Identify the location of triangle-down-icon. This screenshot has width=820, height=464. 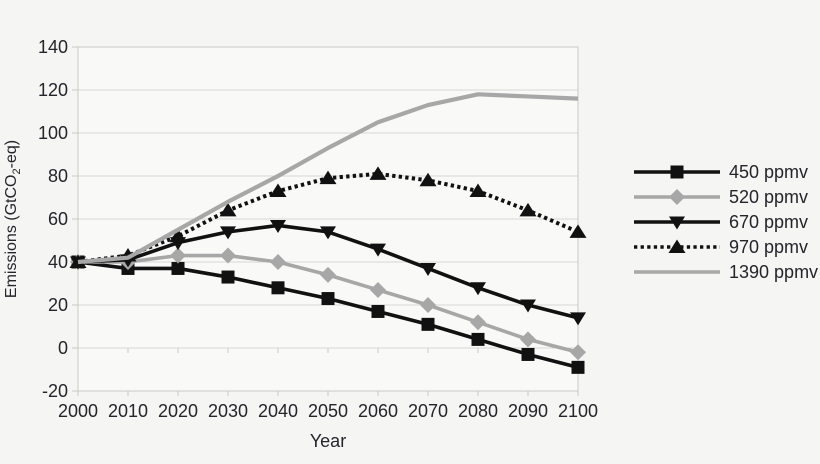
(677, 222).